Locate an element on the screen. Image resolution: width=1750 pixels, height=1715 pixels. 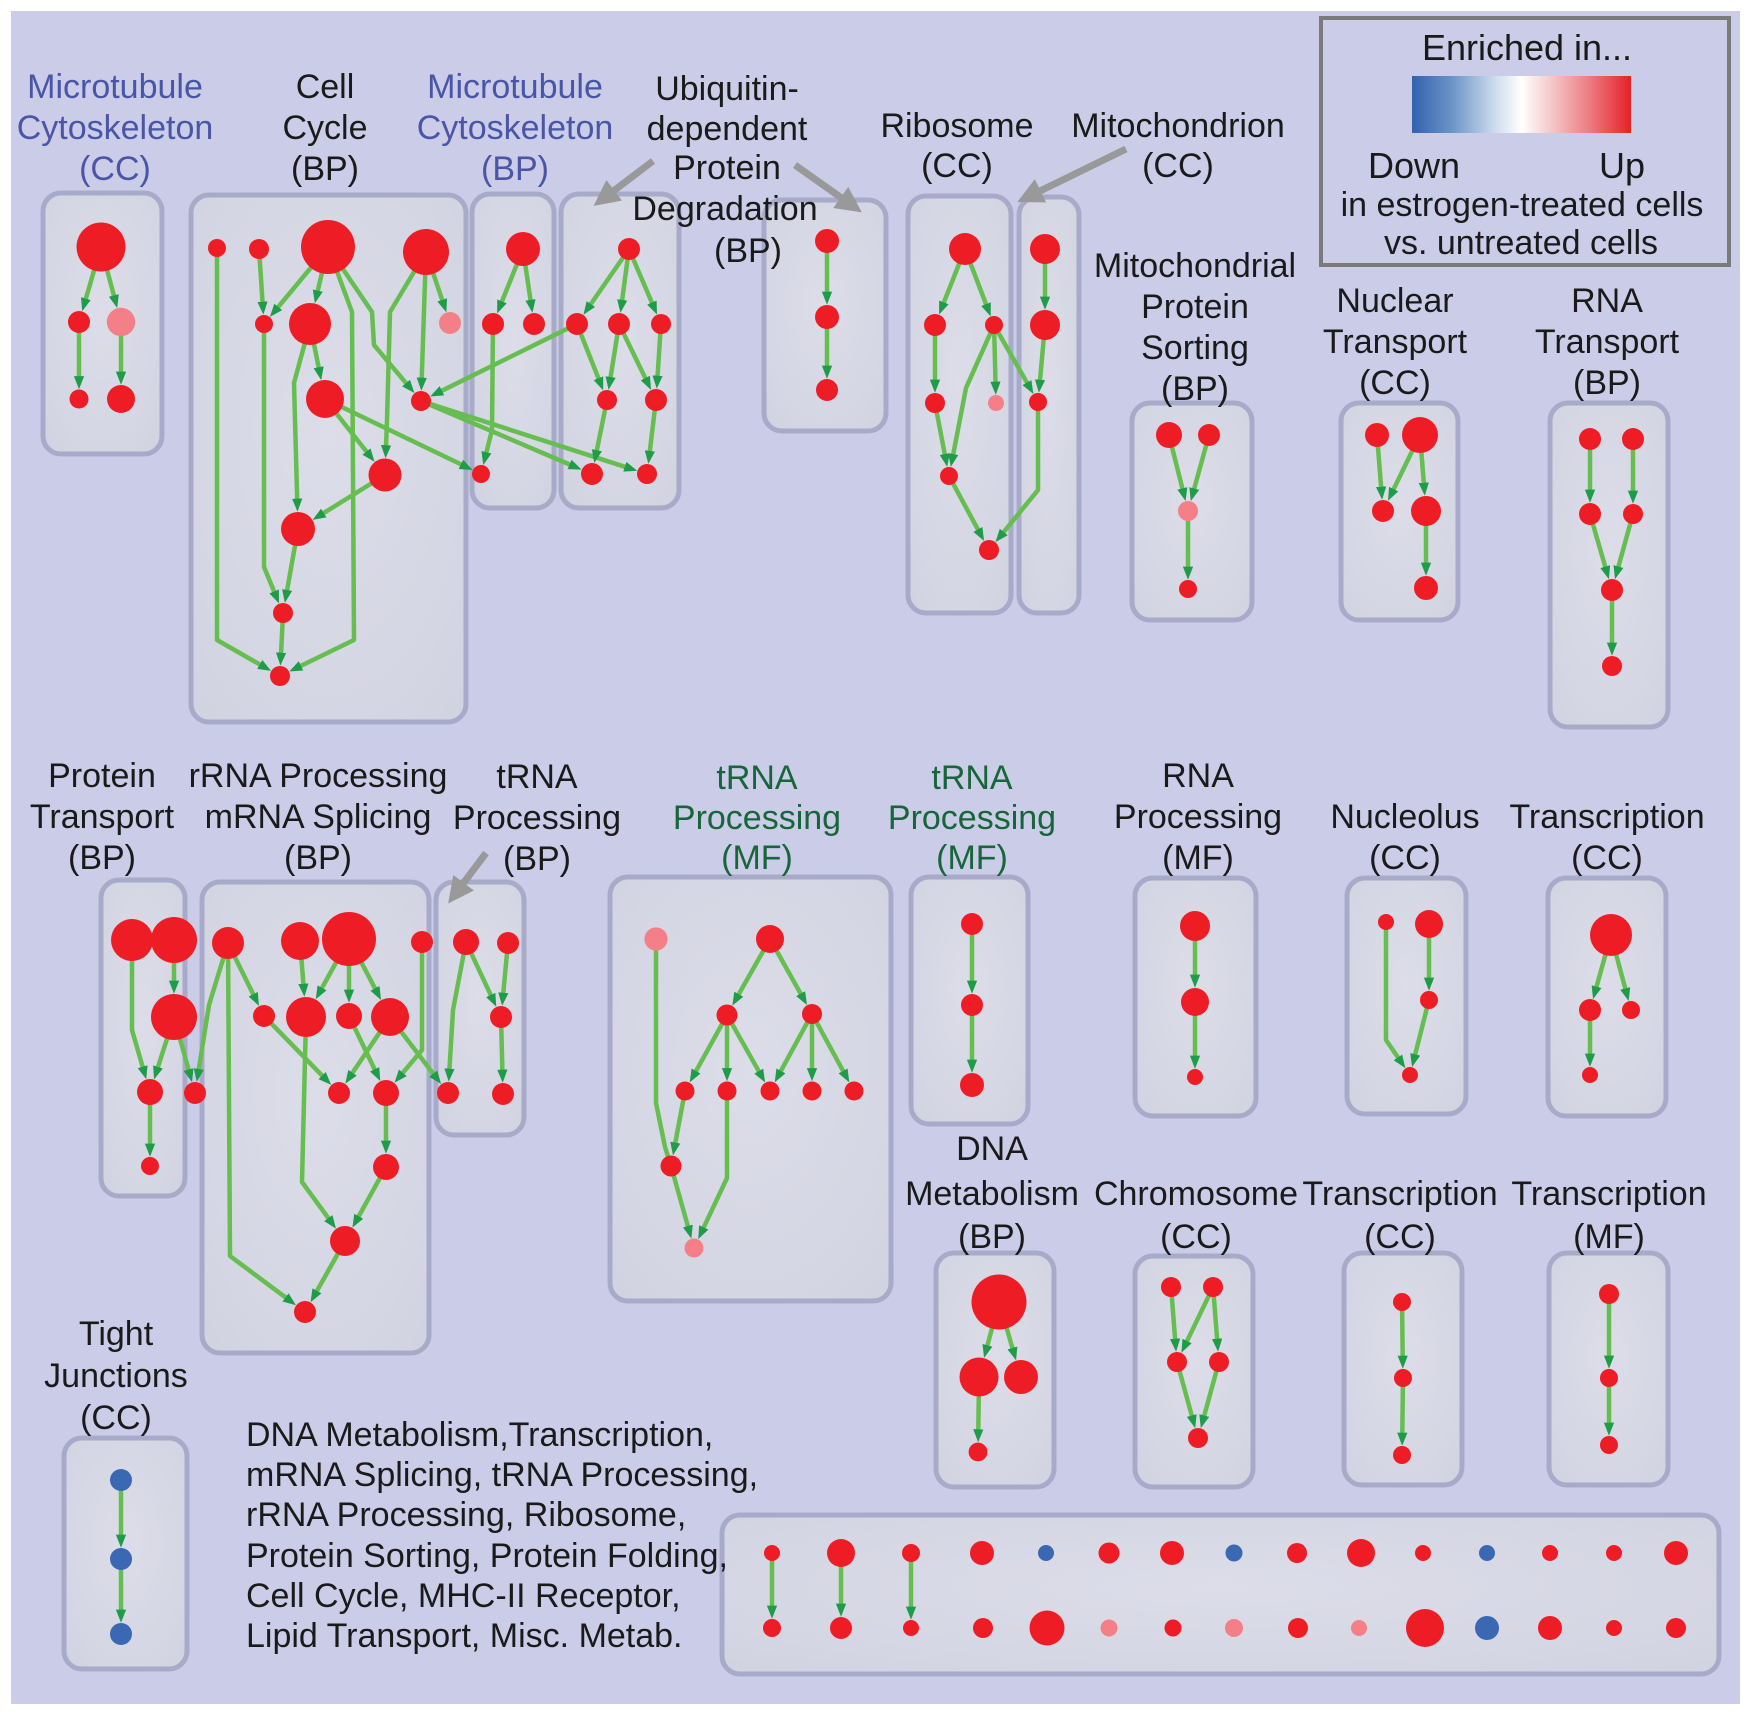
svg-text: DNA is located at coordinates (992, 1149).